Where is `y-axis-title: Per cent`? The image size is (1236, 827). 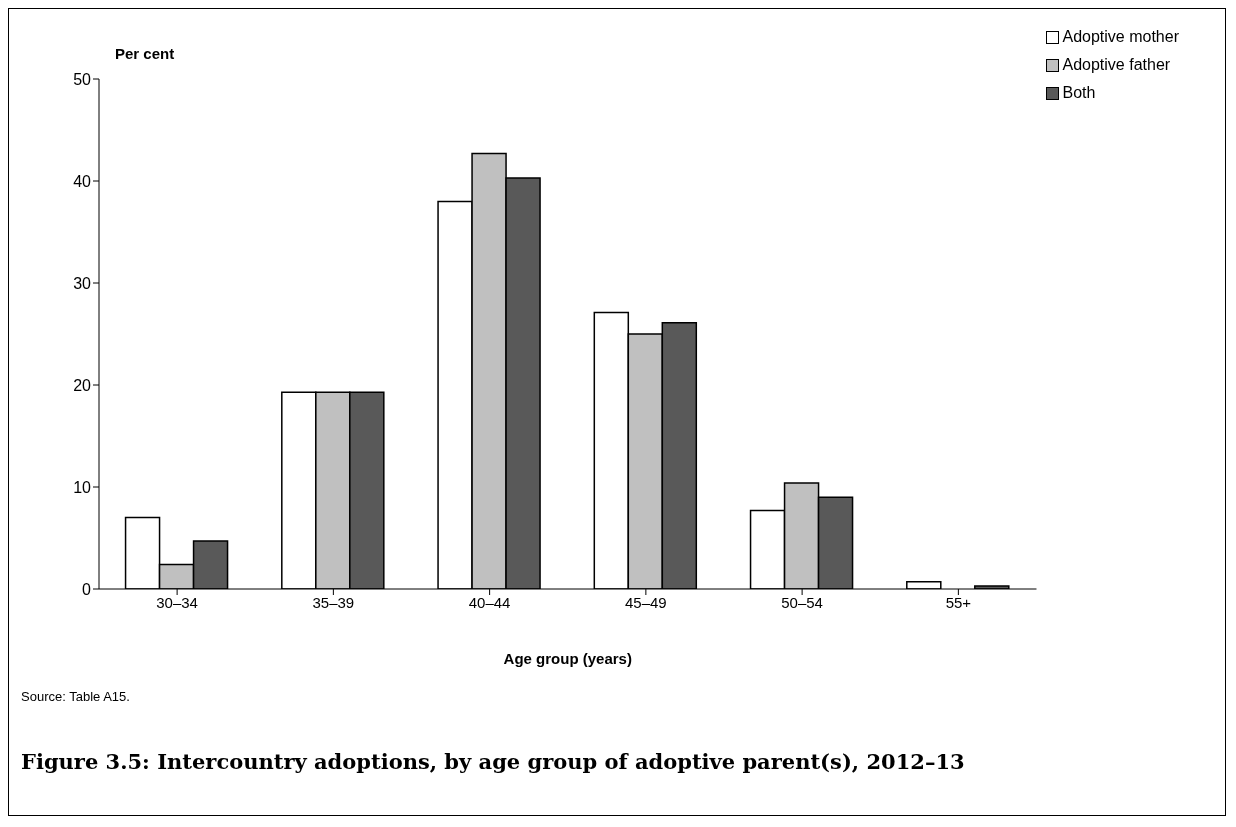
y-axis-title: Per cent is located at coordinates (145, 53).